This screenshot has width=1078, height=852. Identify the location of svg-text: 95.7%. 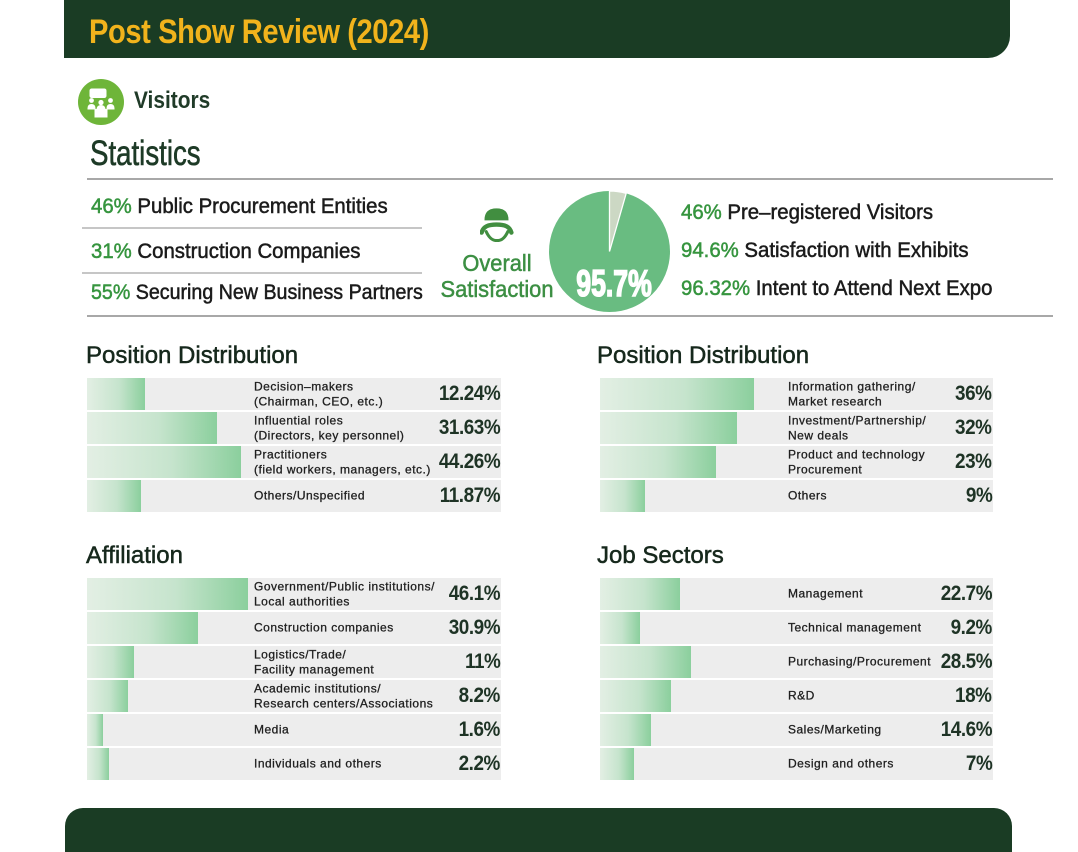
(613, 283).